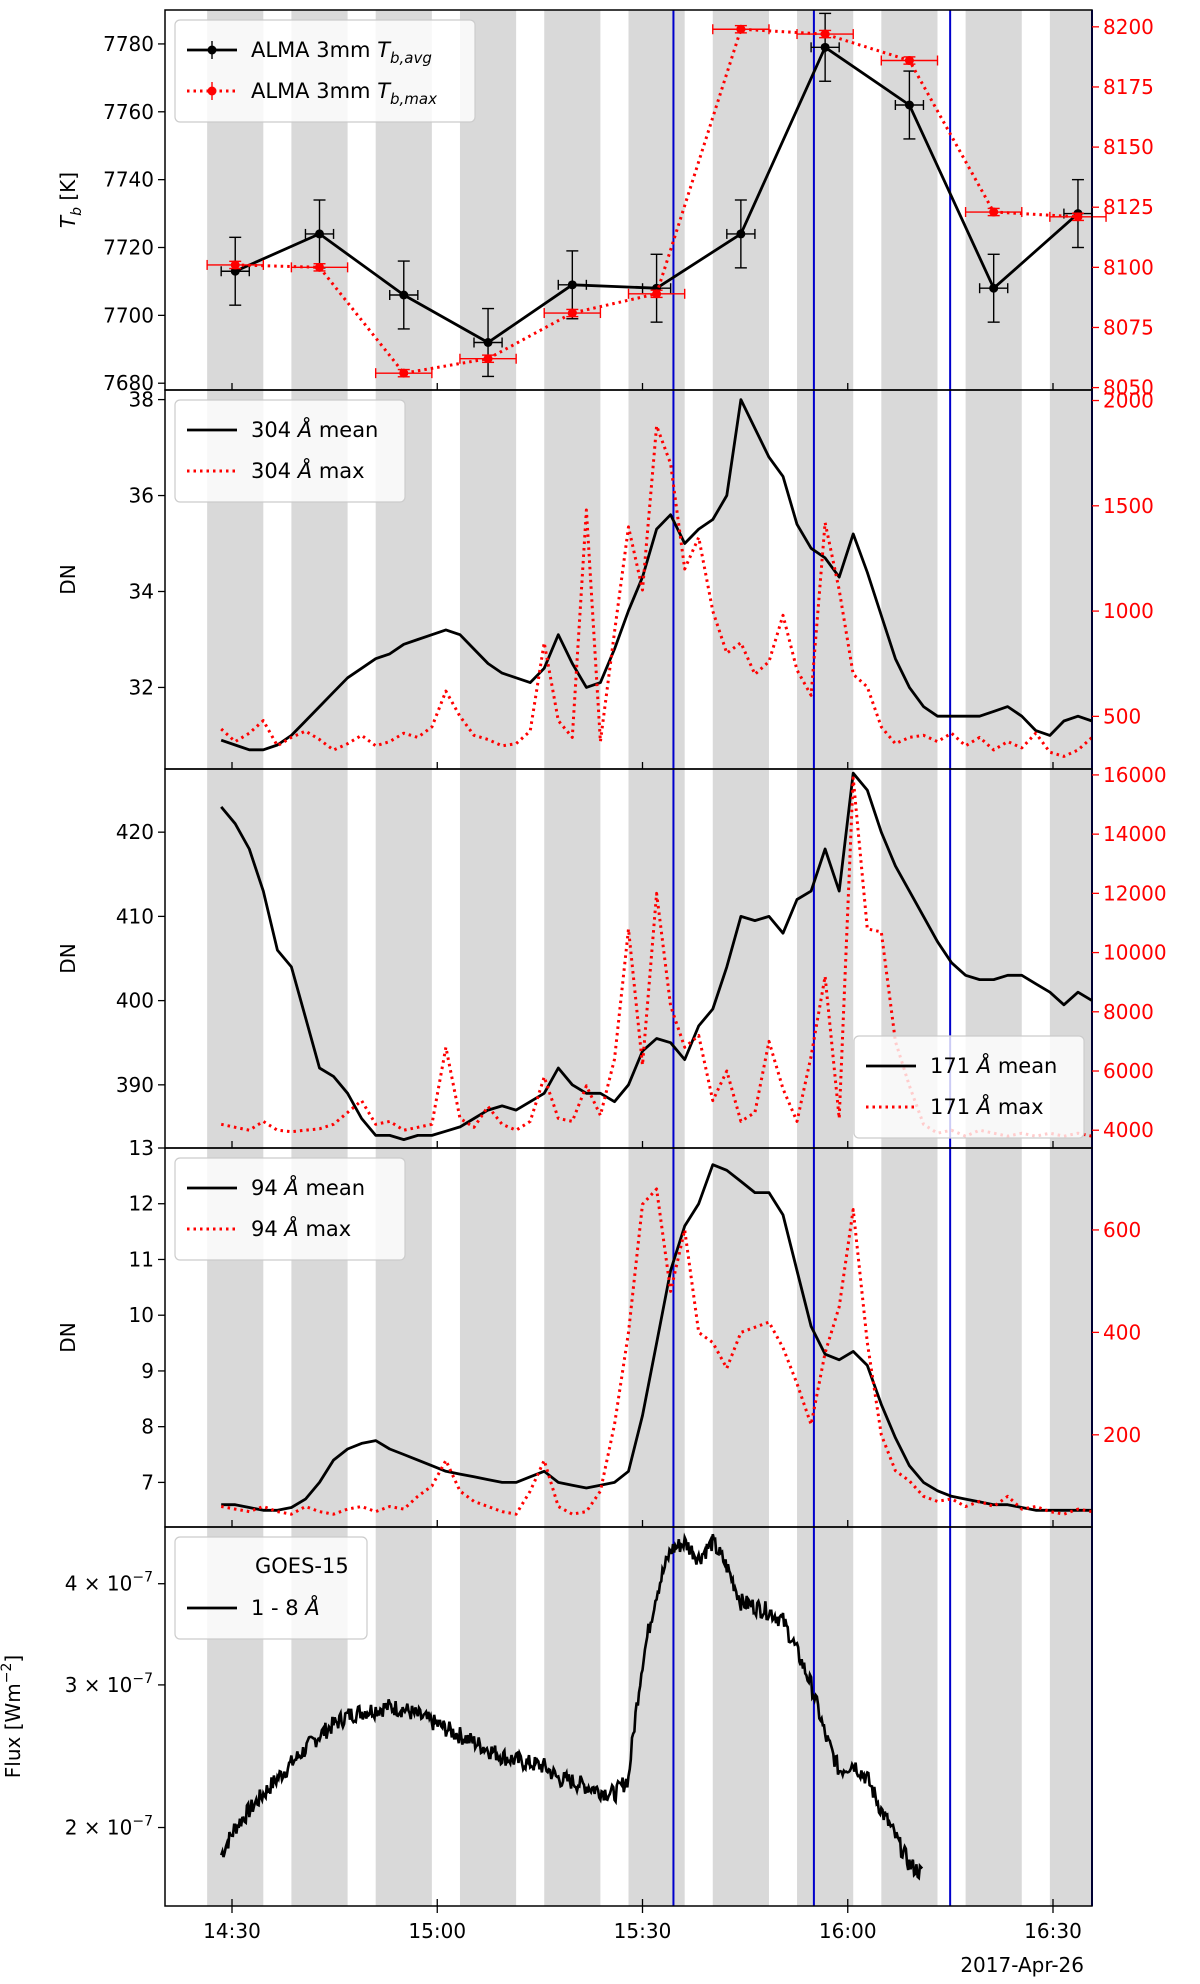 This screenshot has height=1984, width=1200. I want to click on y-tick-label-right: 2000, so click(1128, 401).